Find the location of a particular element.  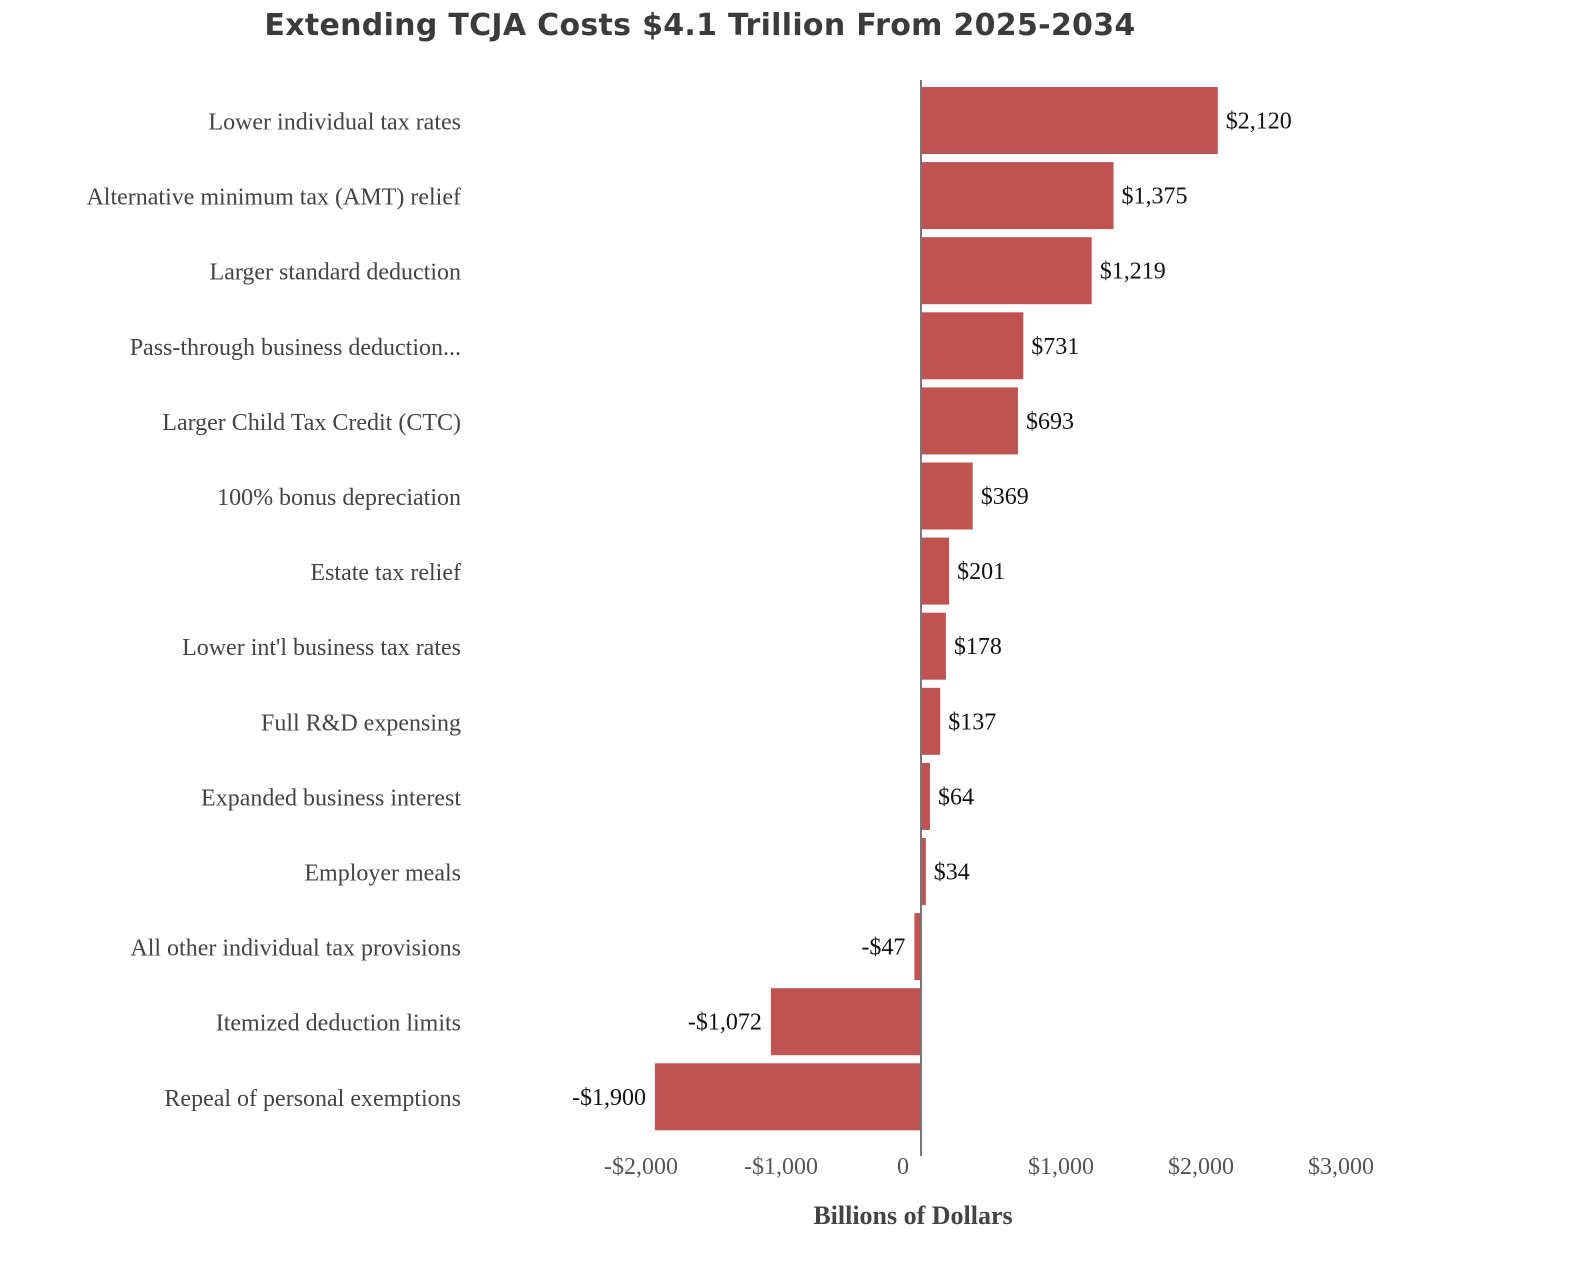

category-label-1: Lower individual tax rates is located at coordinates (334, 123).